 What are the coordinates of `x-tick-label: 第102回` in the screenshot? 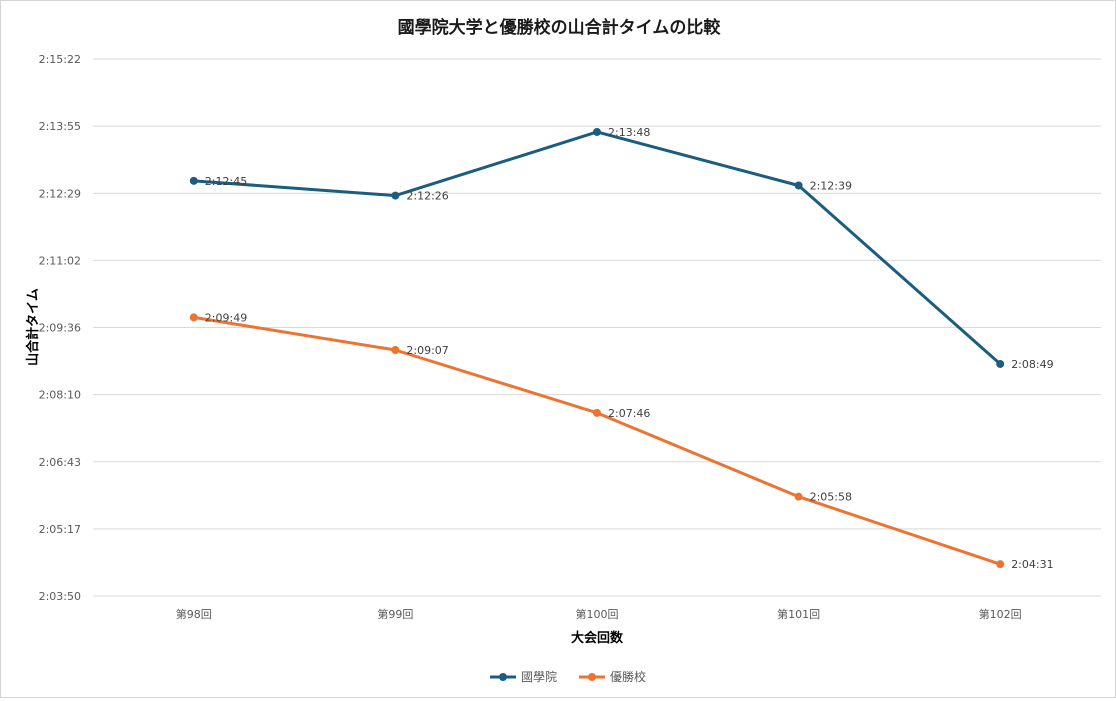 It's located at (1000, 614).